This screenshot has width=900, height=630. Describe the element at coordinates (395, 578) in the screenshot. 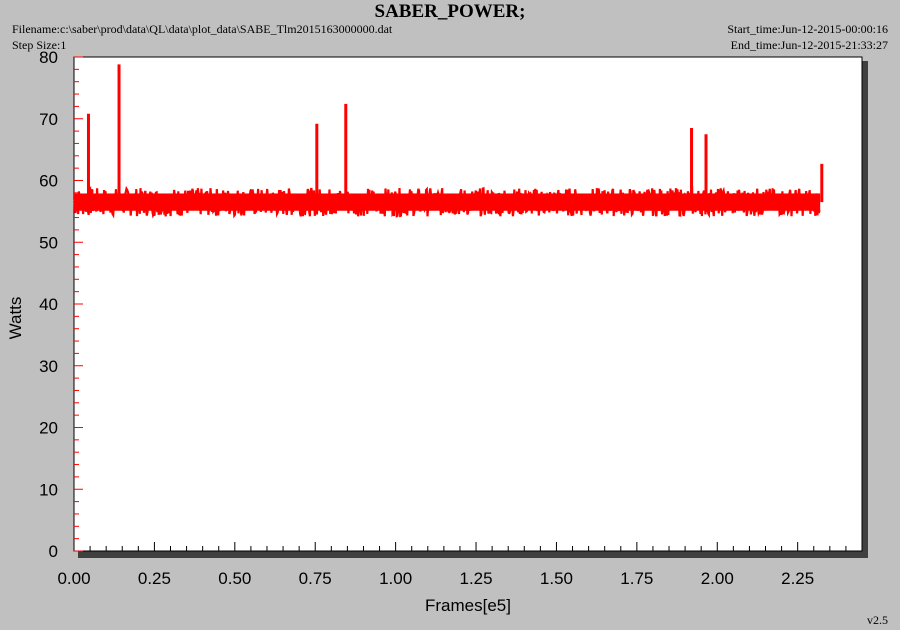

I see `x-tick-label: 1.00` at that location.